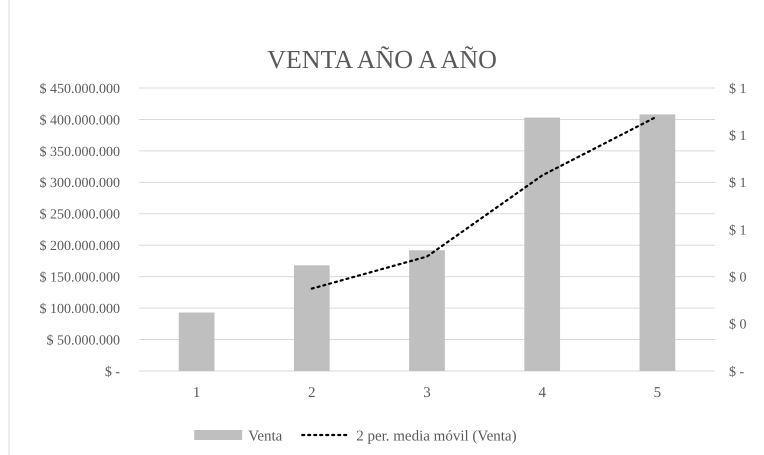  I want to click on y-tick-label: $ 250.000.000, so click(80, 215).